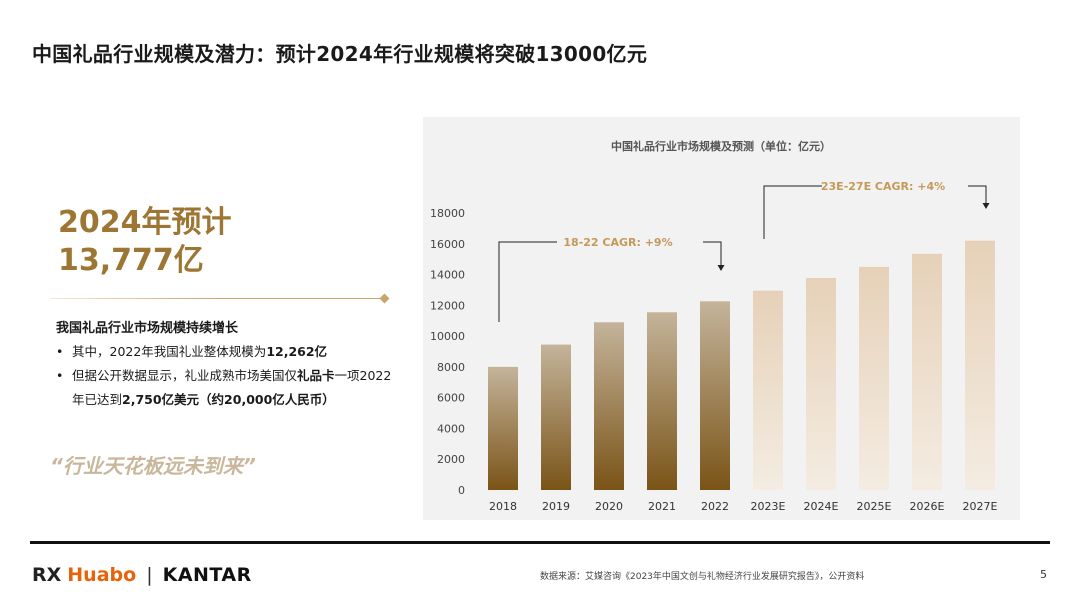 The width and height of the screenshot is (1080, 607). Describe the element at coordinates (102, 575) in the screenshot. I see `huabo-logo: Huabo` at that location.